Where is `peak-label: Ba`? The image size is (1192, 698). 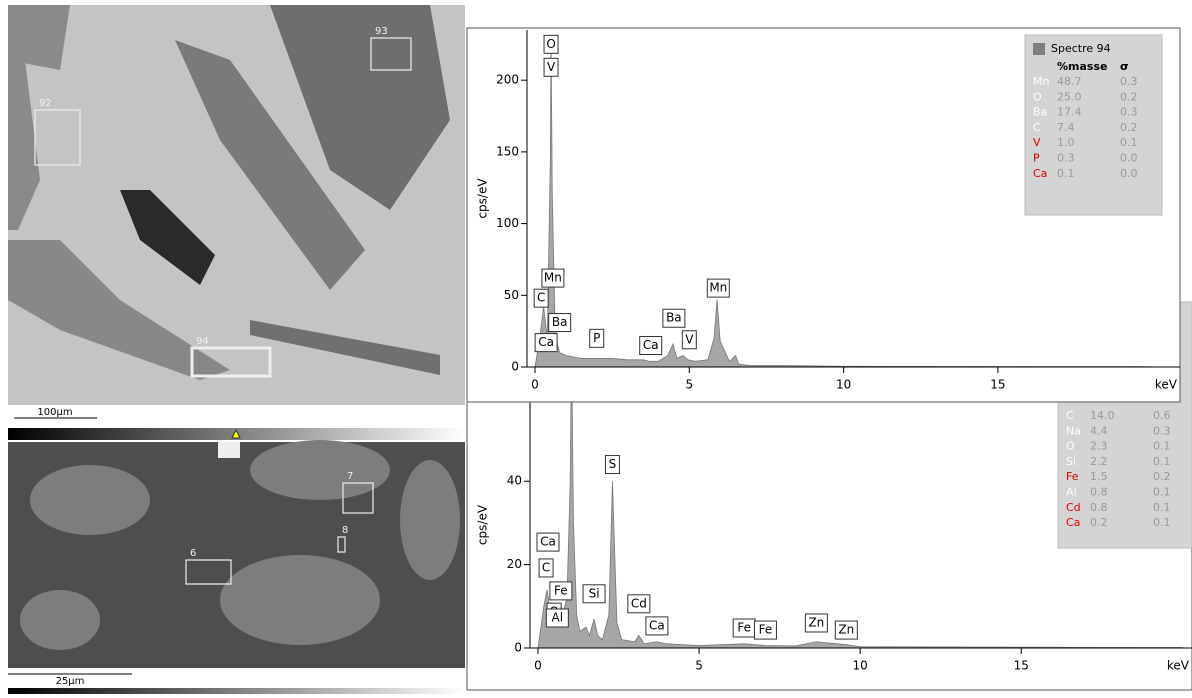
peak-label: Ba is located at coordinates (674, 318).